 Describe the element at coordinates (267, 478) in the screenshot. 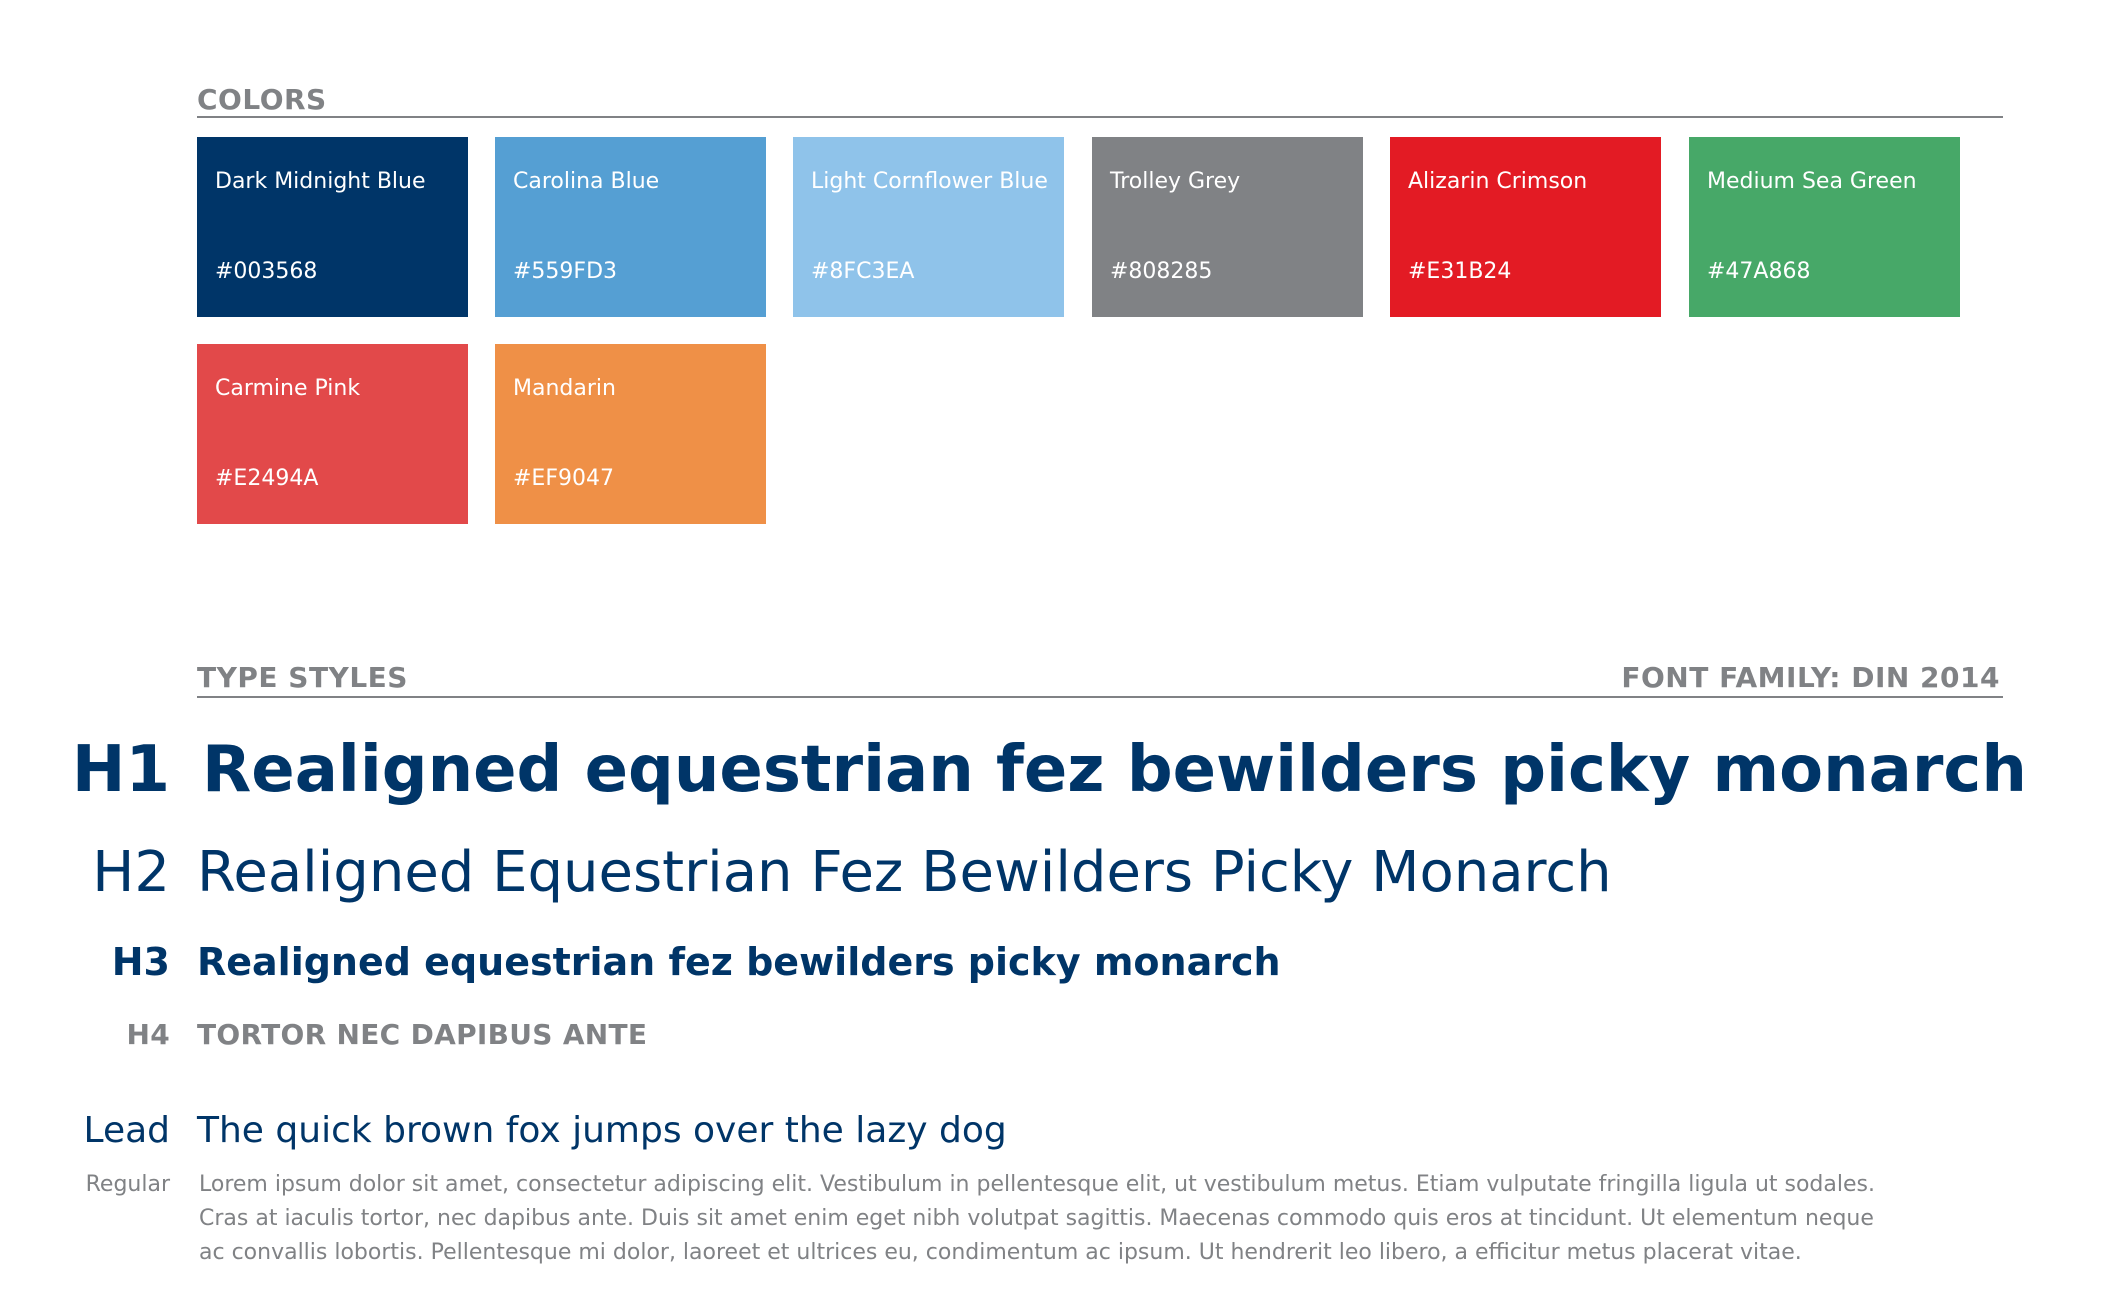

I see `swatch-hex: #E2494A` at that location.